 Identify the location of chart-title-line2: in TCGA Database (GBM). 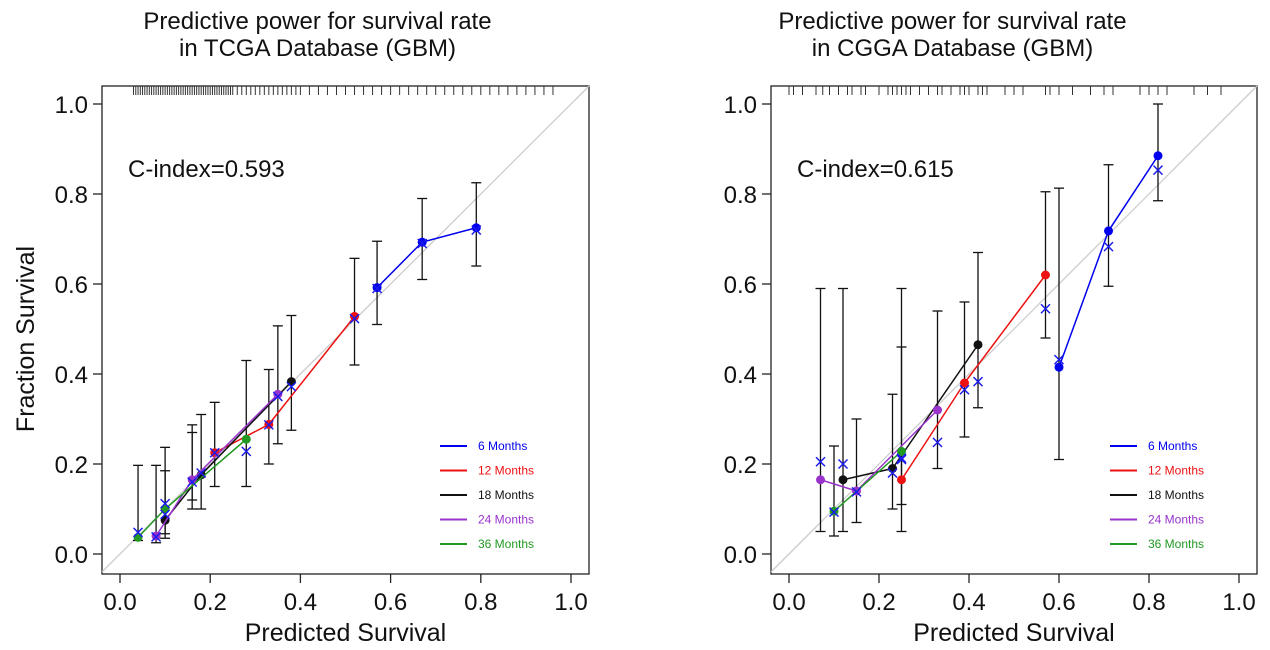
(317, 48).